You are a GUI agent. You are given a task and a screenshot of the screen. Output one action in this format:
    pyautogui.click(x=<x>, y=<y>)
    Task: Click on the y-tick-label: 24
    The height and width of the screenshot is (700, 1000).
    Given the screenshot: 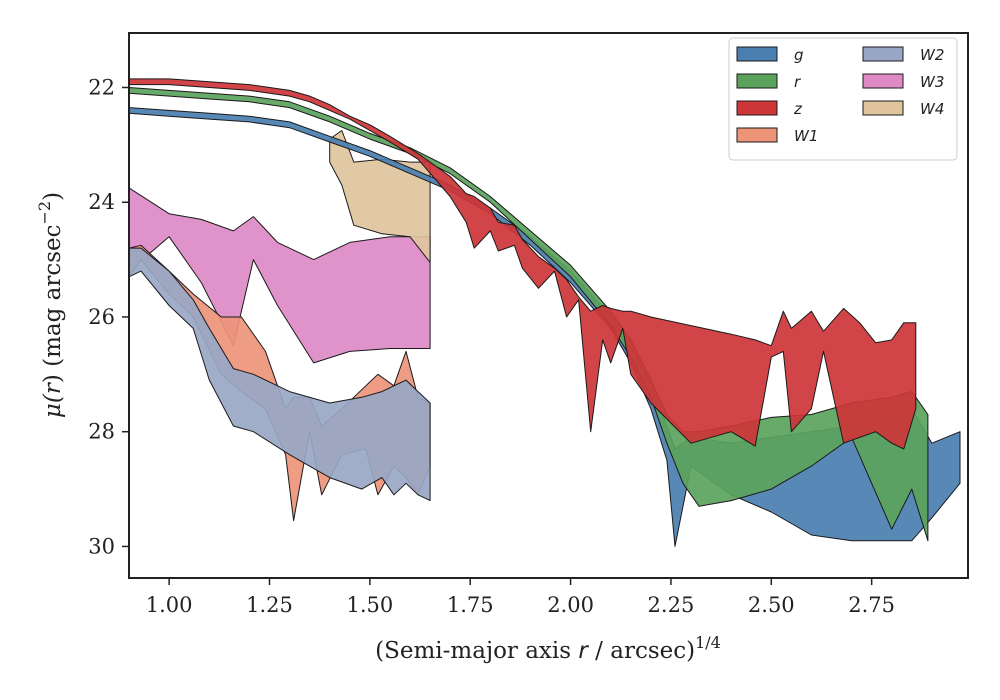 What is the action you would take?
    pyautogui.click(x=101, y=202)
    